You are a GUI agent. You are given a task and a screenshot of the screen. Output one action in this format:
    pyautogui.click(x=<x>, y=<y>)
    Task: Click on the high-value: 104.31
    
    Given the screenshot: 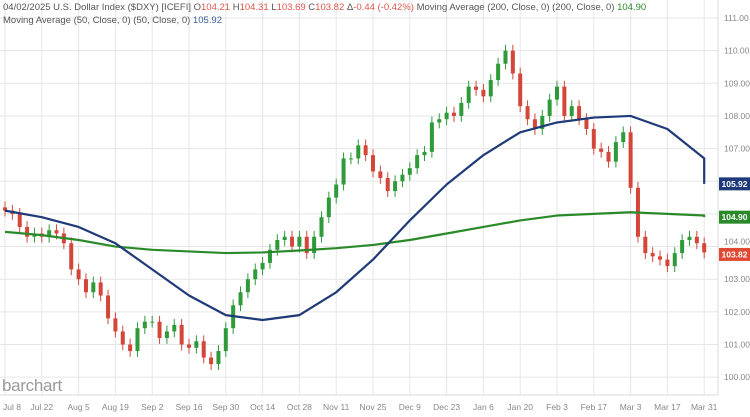 What is the action you would take?
    pyautogui.click(x=254, y=7)
    